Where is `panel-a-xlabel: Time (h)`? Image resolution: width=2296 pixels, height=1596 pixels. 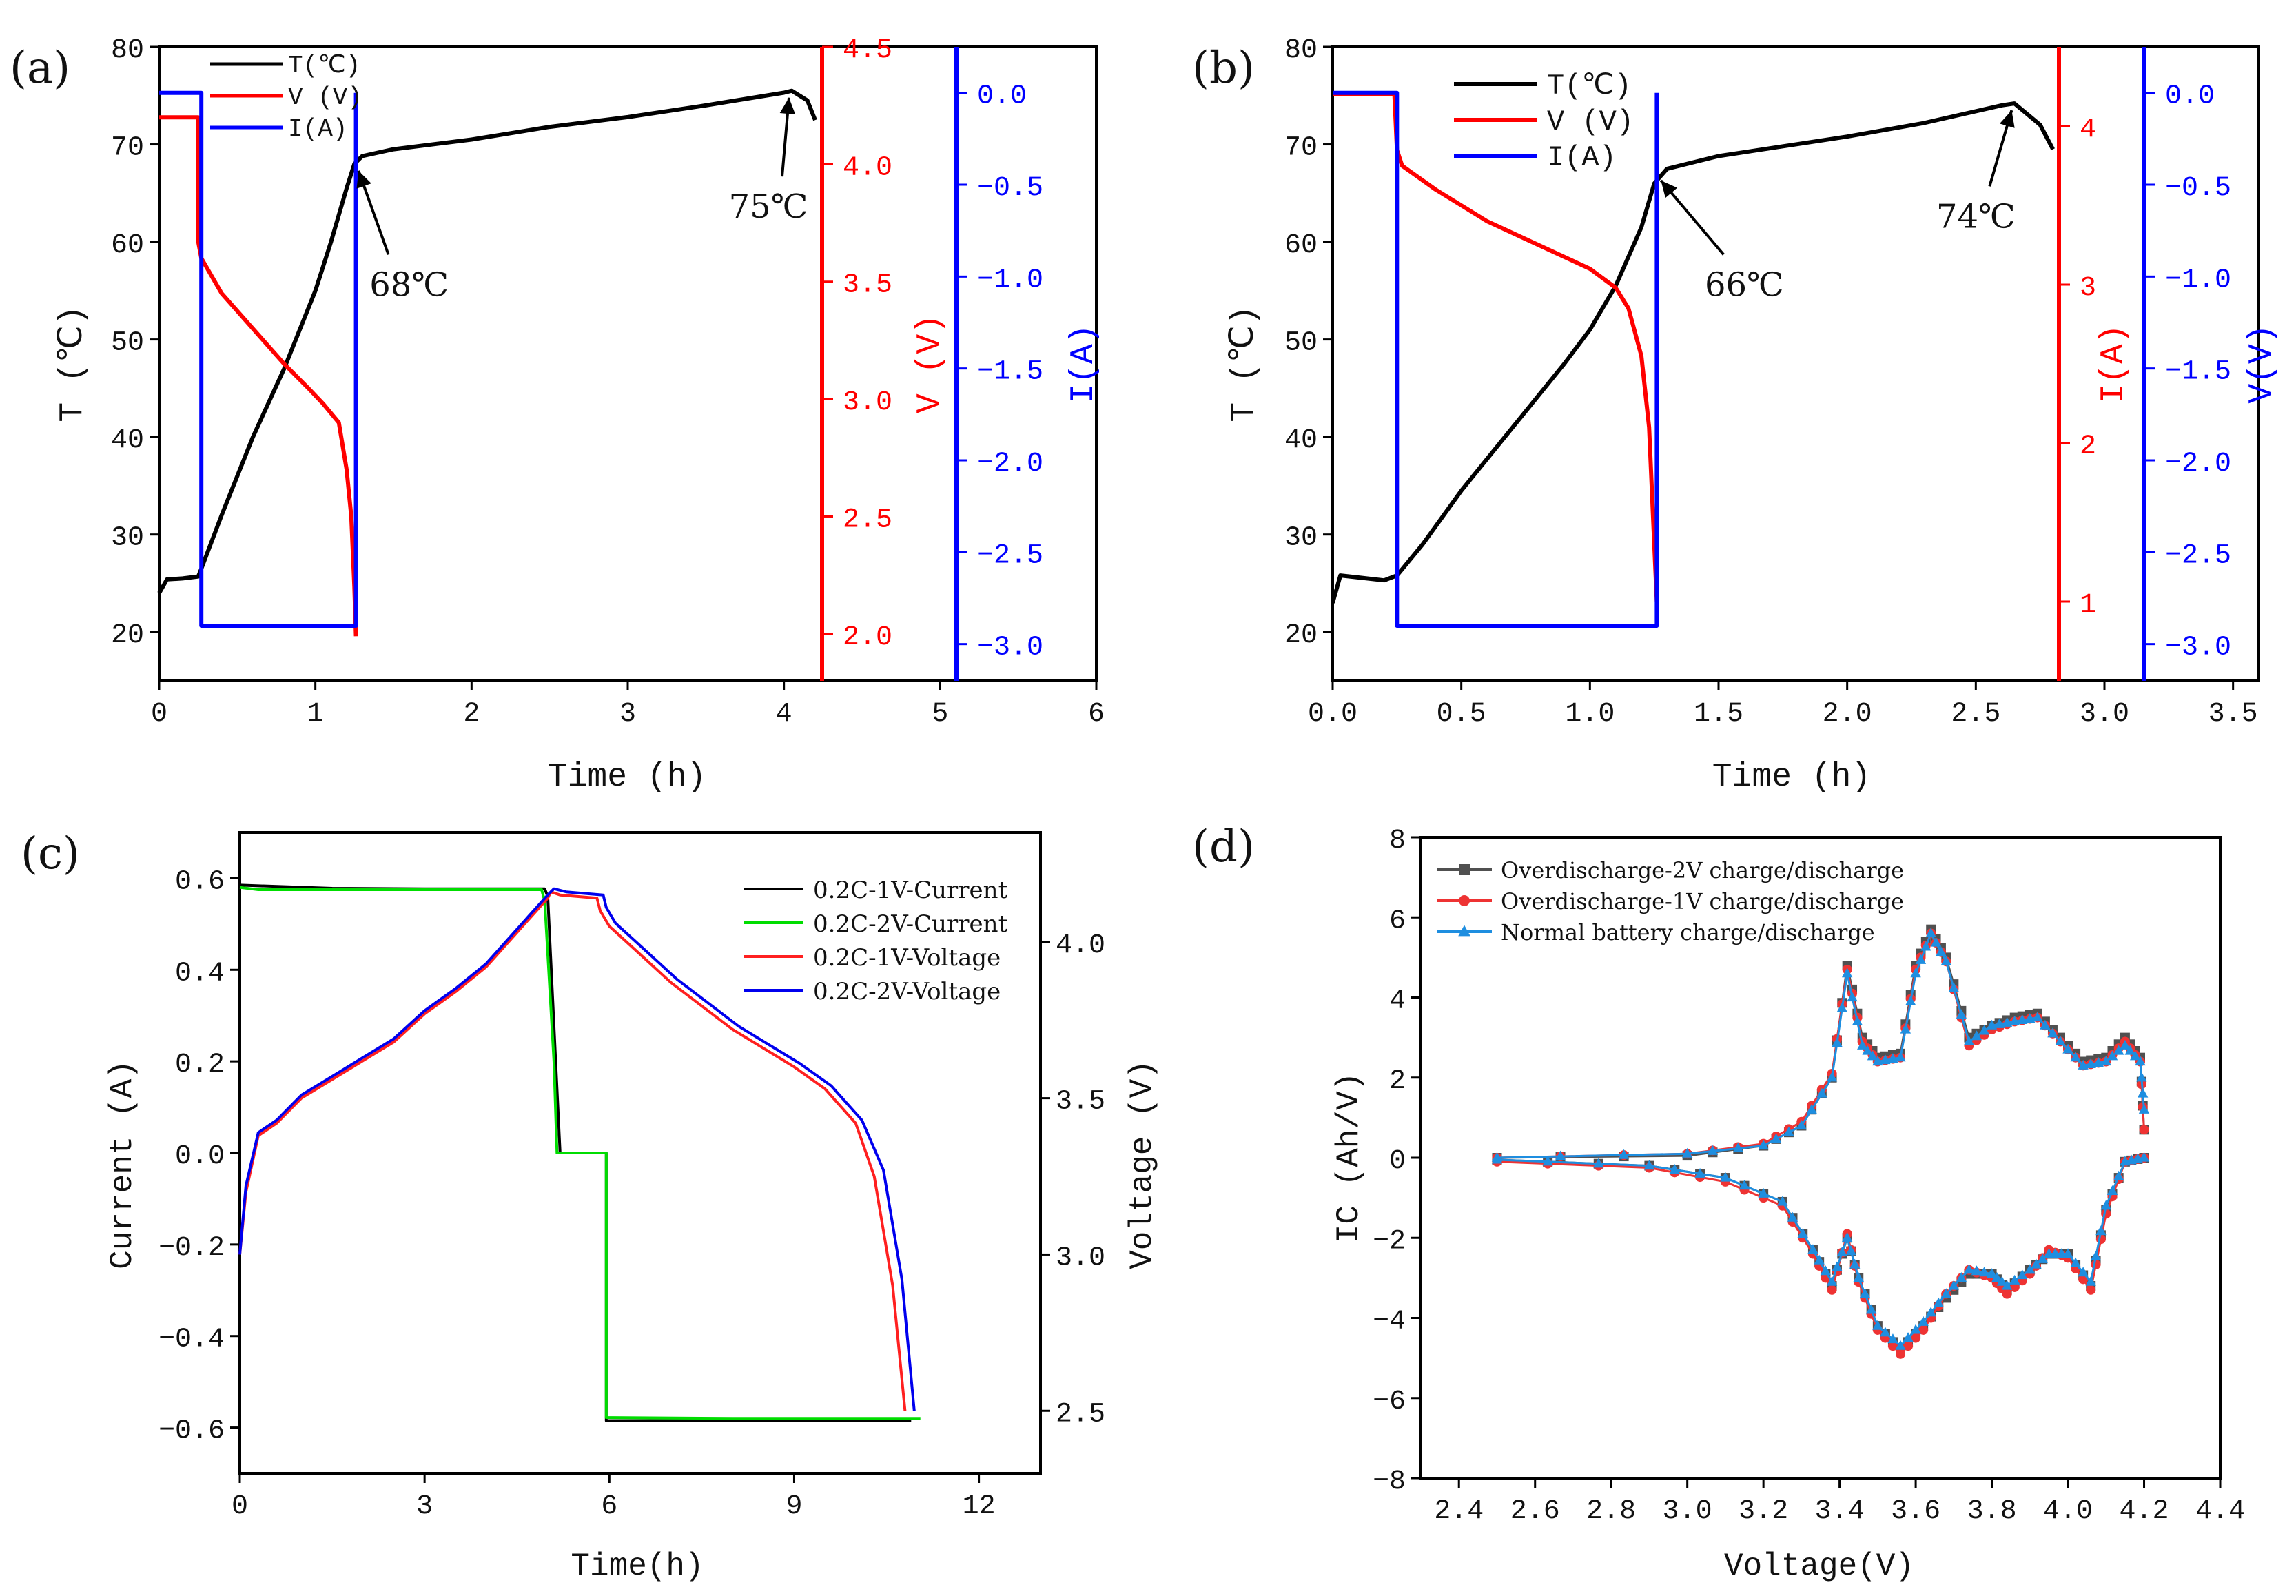 panel-a-xlabel: Time (h) is located at coordinates (627, 777).